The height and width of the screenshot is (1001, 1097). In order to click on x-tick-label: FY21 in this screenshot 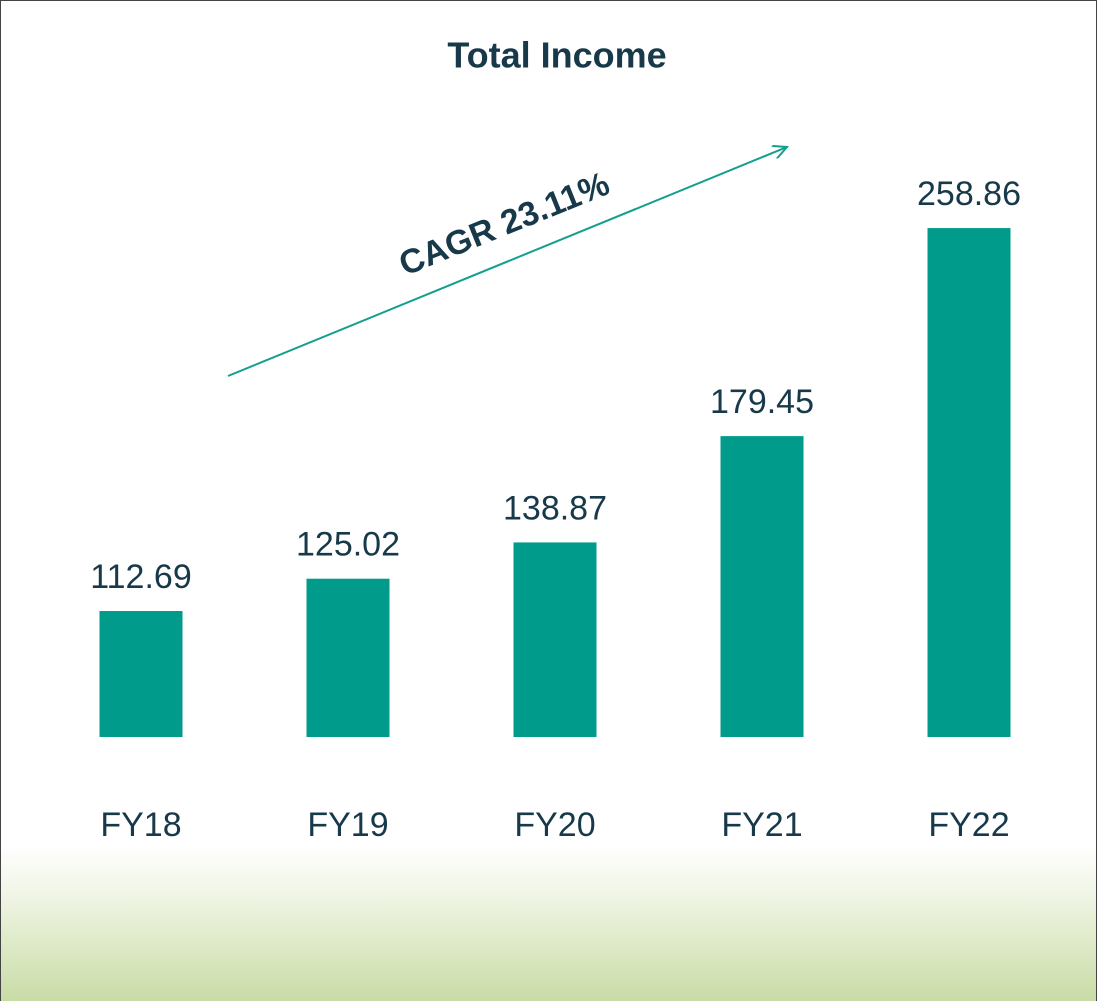, I will do `click(761, 825)`.